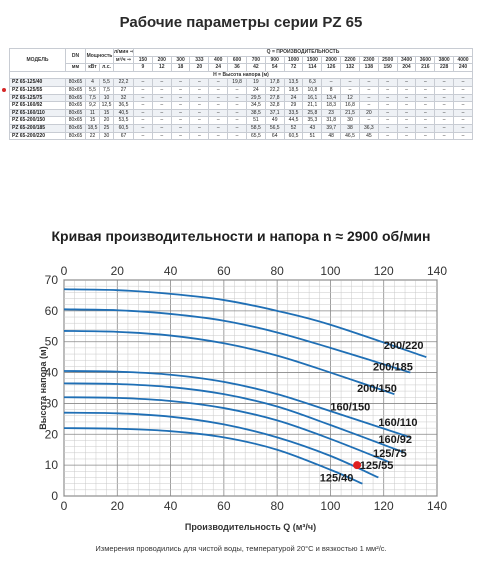  What do you see at coordinates (218, 67) in the screenshot?
I see `m3h-value: 24` at bounding box center [218, 67].